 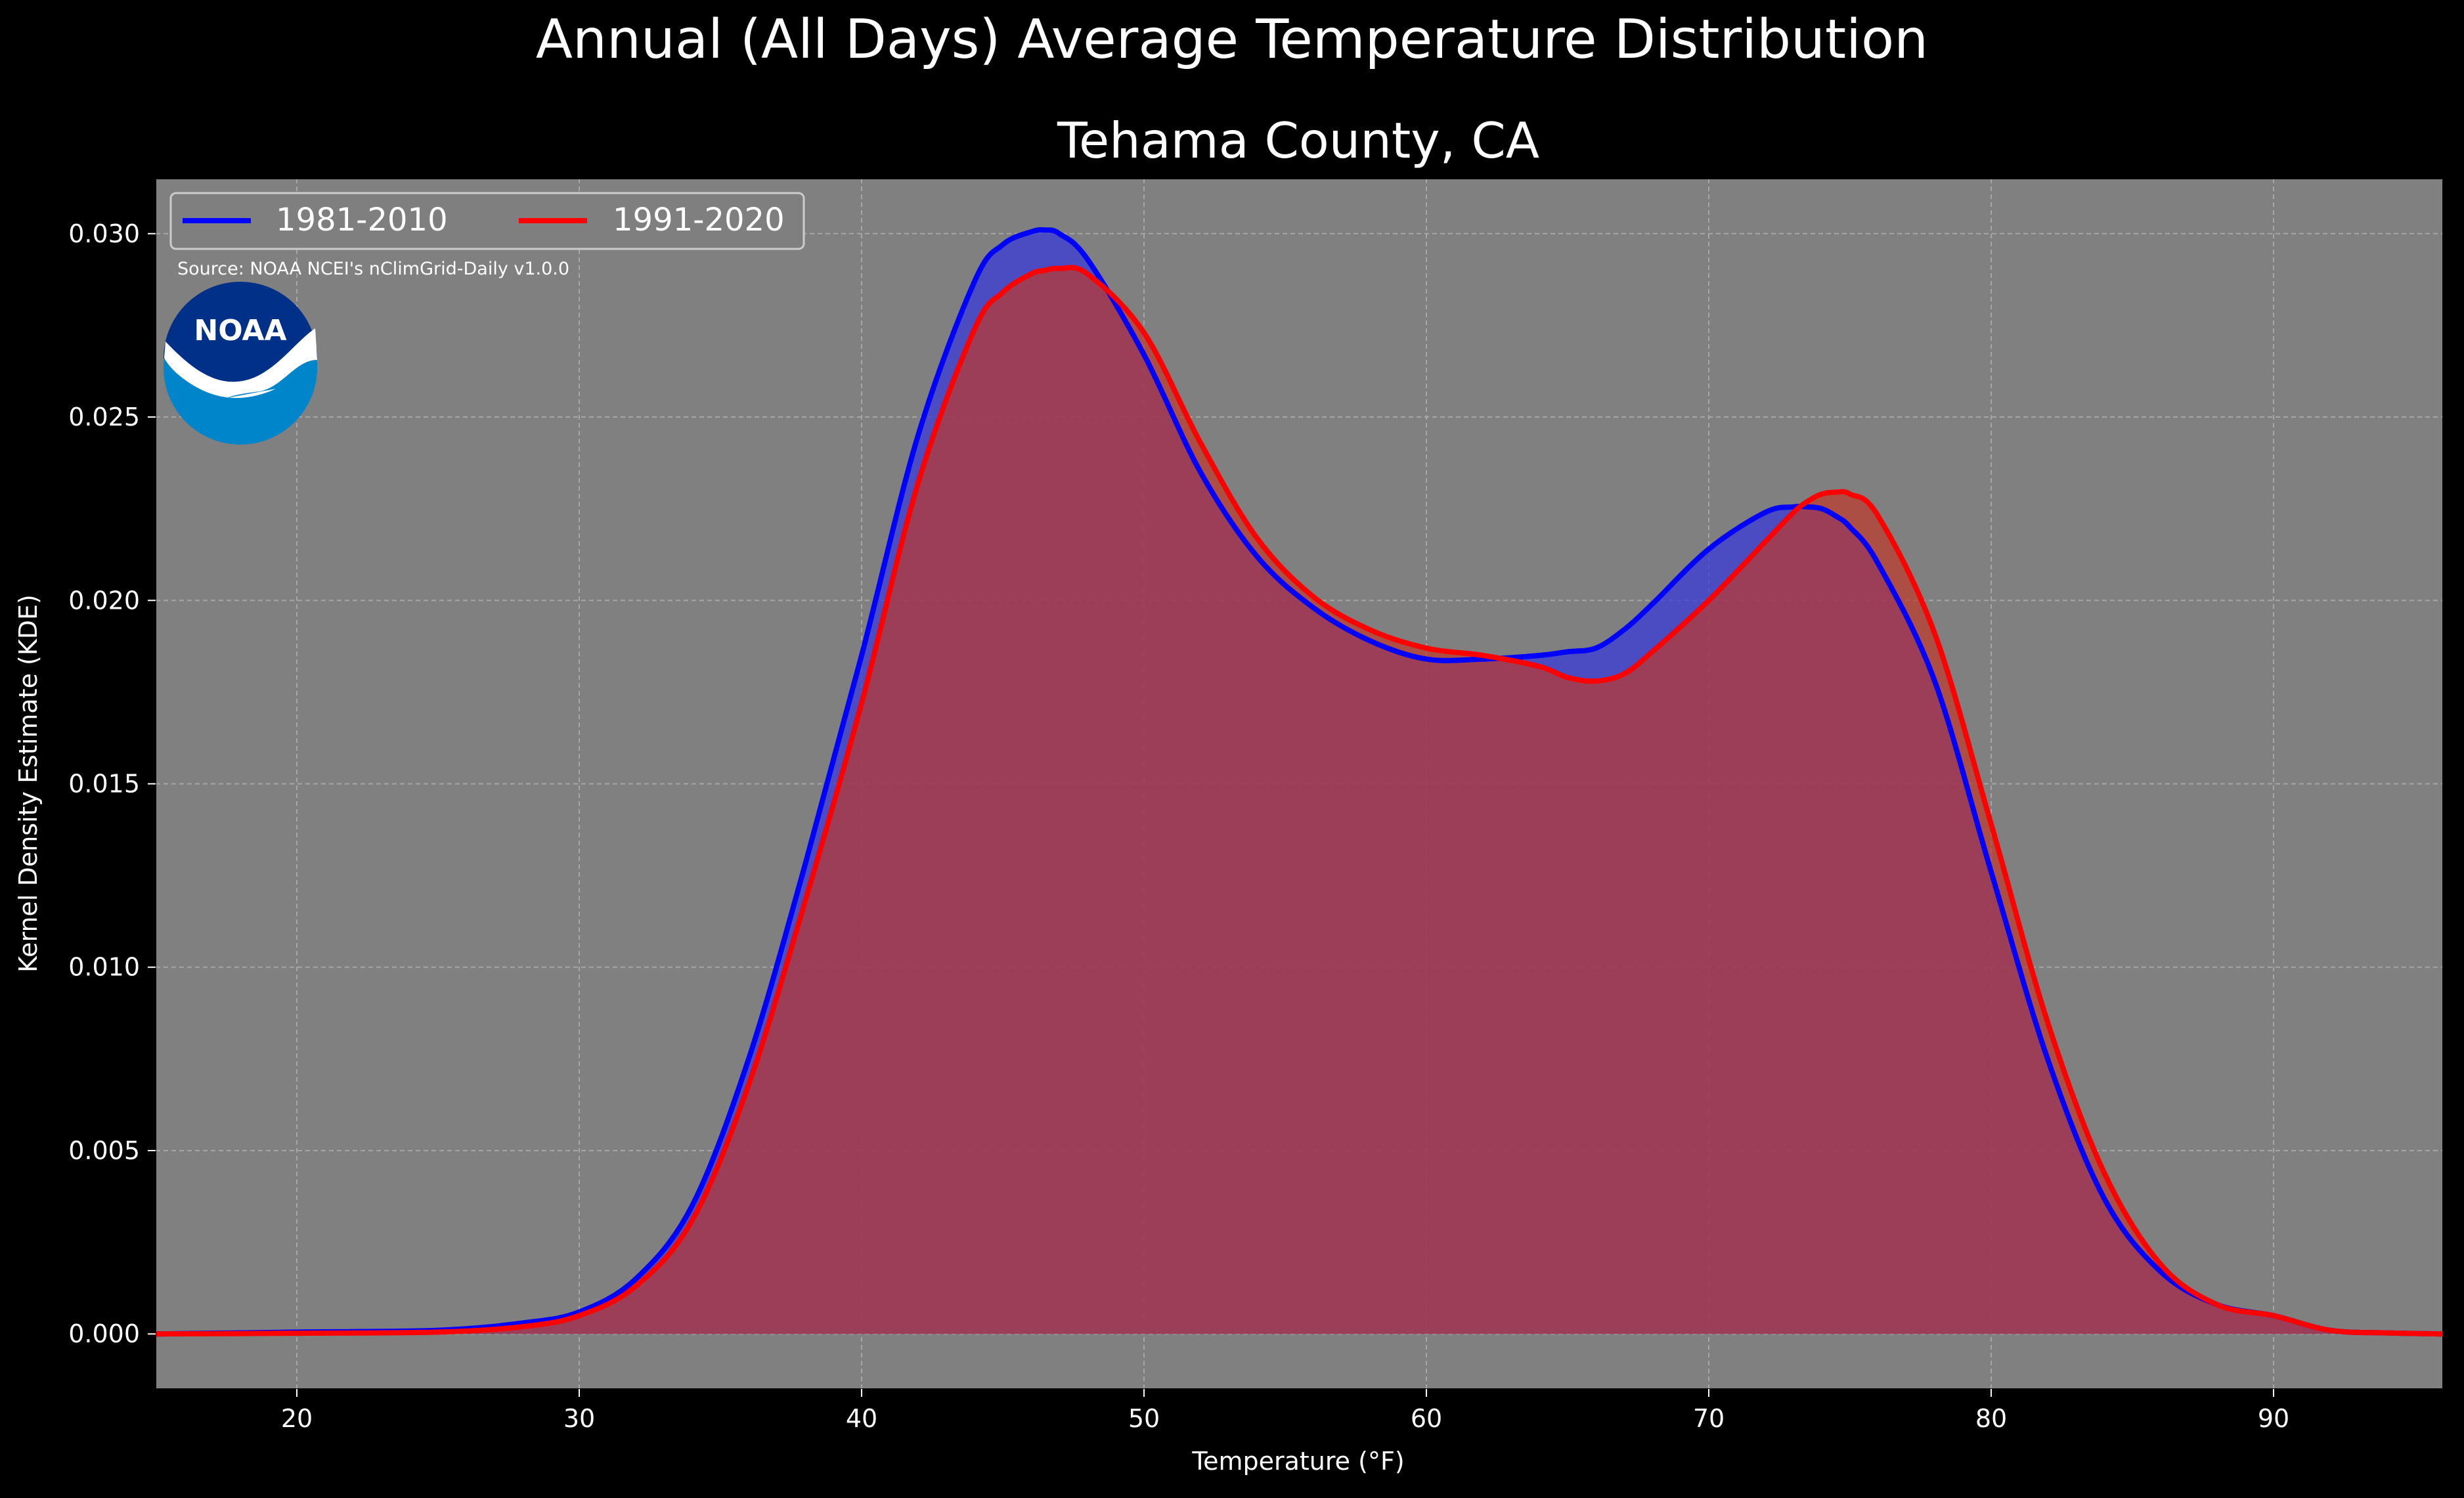 I want to click on y-tick-label: 0.000, so click(x=104, y=1333).